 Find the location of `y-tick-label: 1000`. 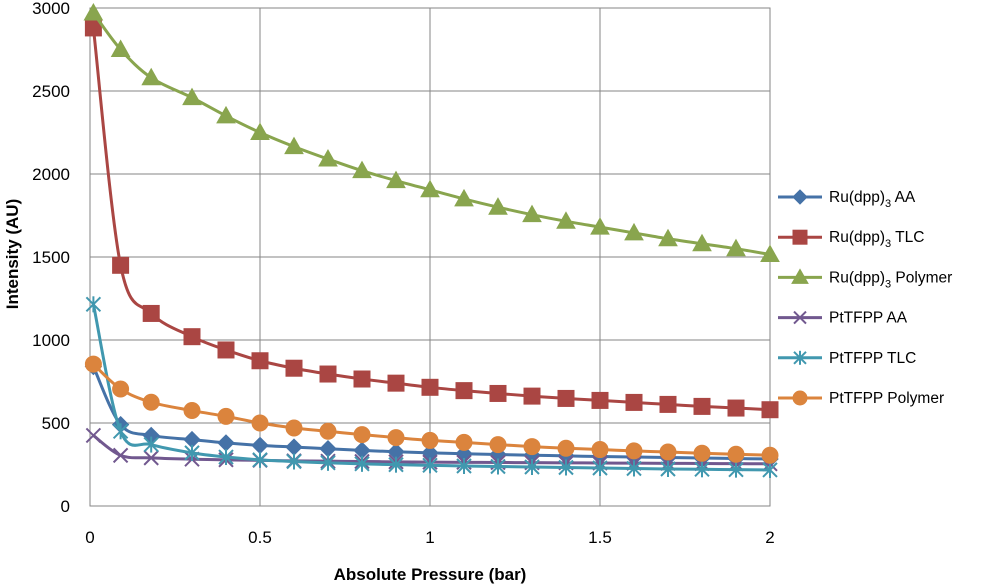

y-tick-label: 1000 is located at coordinates (51, 340).